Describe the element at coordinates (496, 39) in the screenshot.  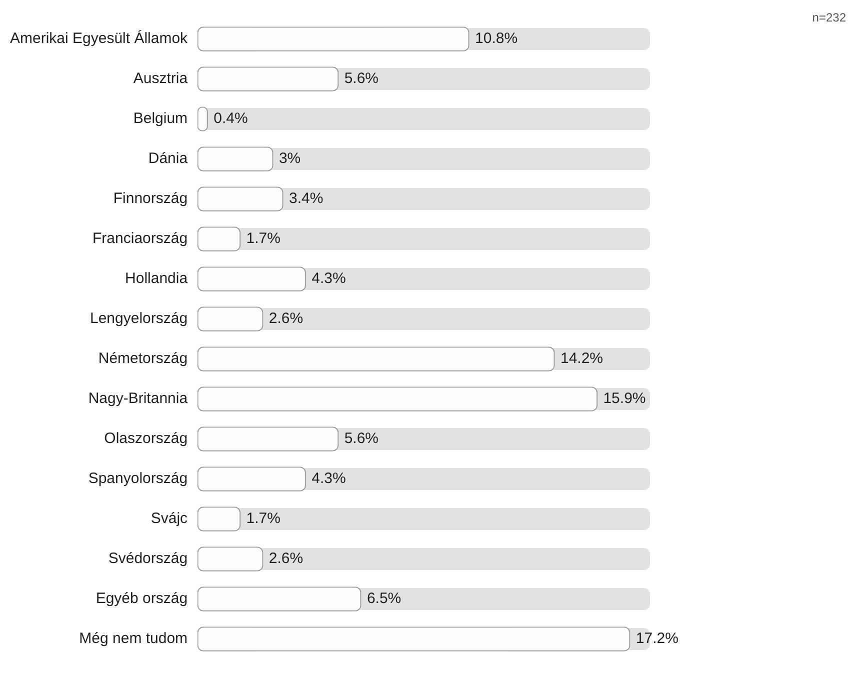
I see `data-label: 10.8%` at that location.